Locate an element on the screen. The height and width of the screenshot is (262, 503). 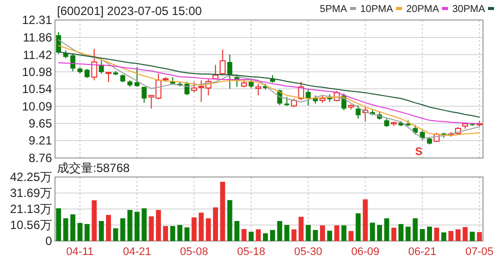
y-tick-label: 10.56万 is located at coordinates (31, 225).